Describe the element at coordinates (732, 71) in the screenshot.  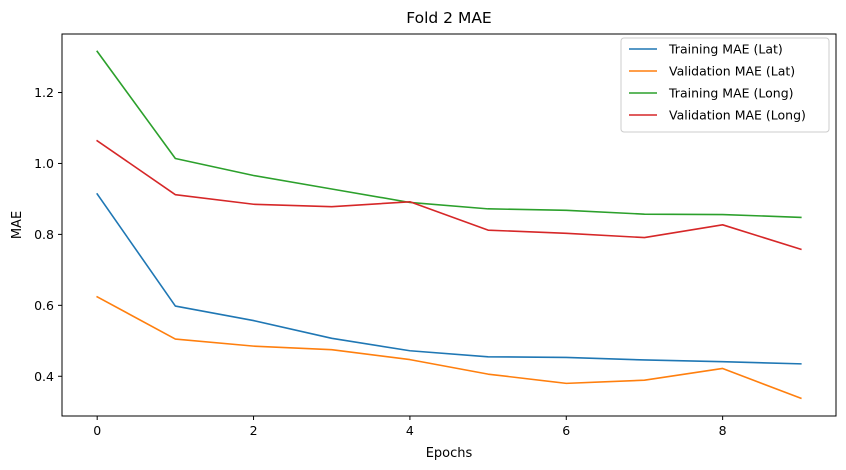
I see `legend-label-1: Validation MAE (Lat)` at that location.